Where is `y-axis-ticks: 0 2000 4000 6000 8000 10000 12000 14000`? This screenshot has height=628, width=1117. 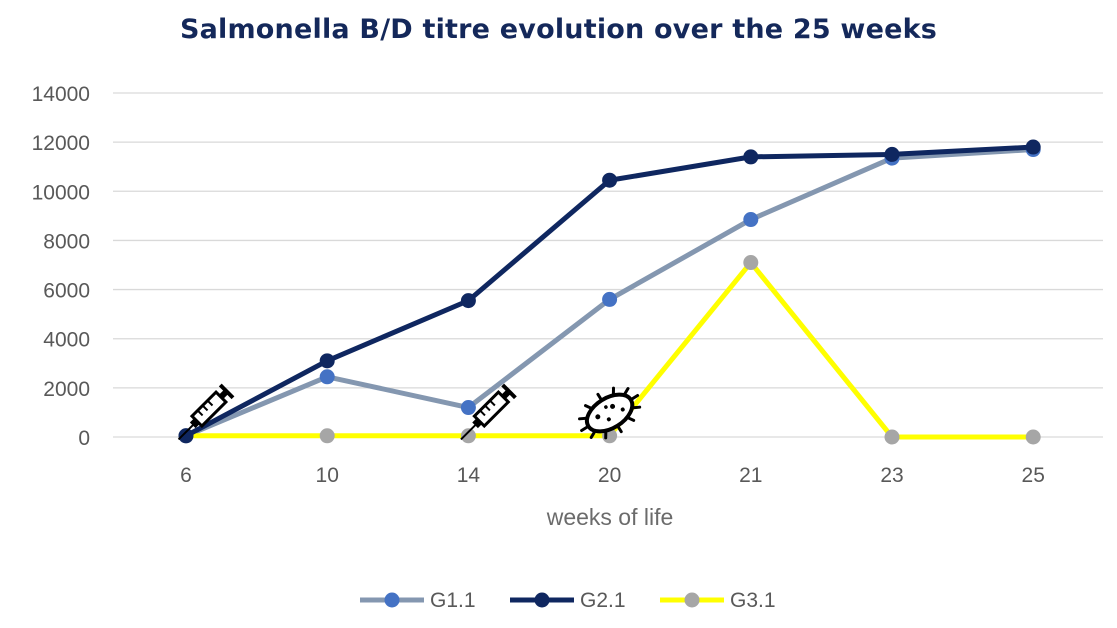
y-axis-ticks: 0 2000 4000 6000 8000 10000 12000 14000 is located at coordinates (61, 266).